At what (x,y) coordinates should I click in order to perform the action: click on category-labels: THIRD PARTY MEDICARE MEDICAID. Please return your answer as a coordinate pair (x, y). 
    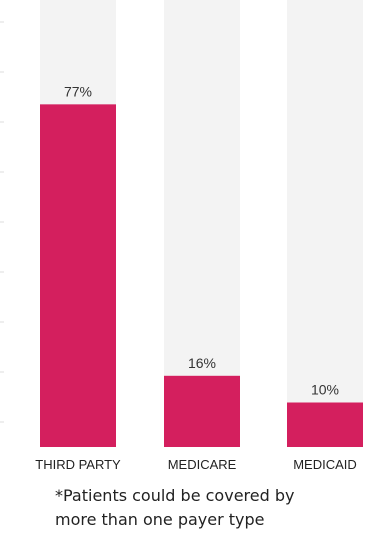
    Looking at the image, I should click on (196, 463).